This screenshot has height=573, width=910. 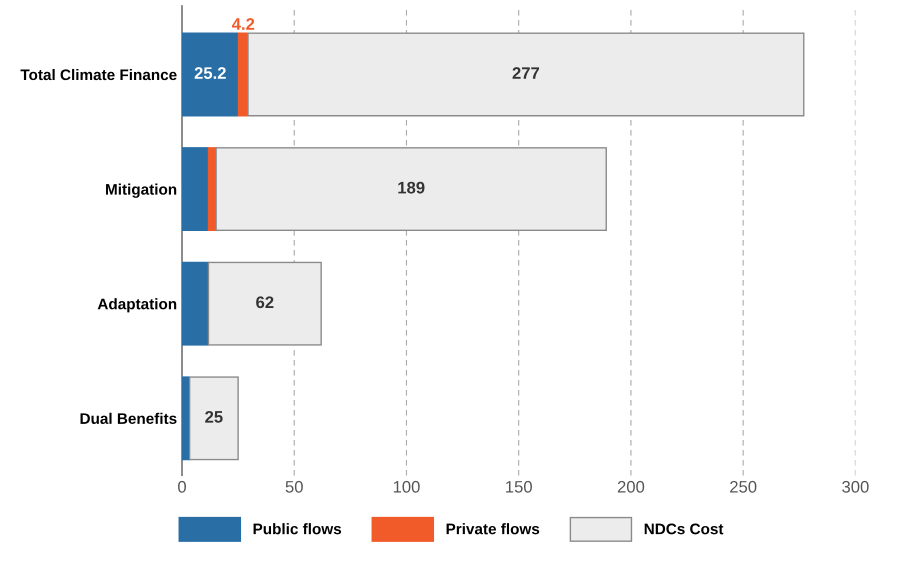 I want to click on x-tick-label: 100, so click(x=407, y=486).